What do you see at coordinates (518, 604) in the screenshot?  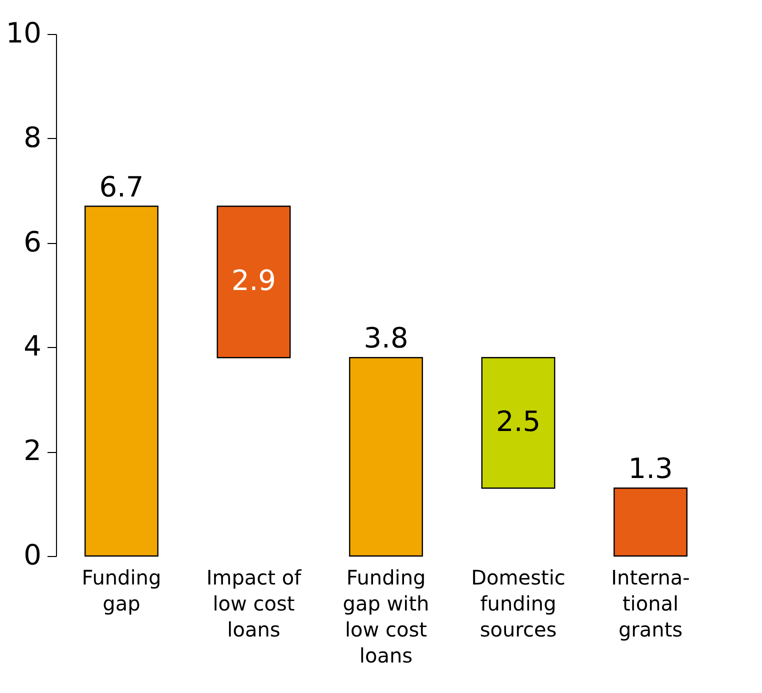 I see `x-tick-label: Domestic funding sources` at bounding box center [518, 604].